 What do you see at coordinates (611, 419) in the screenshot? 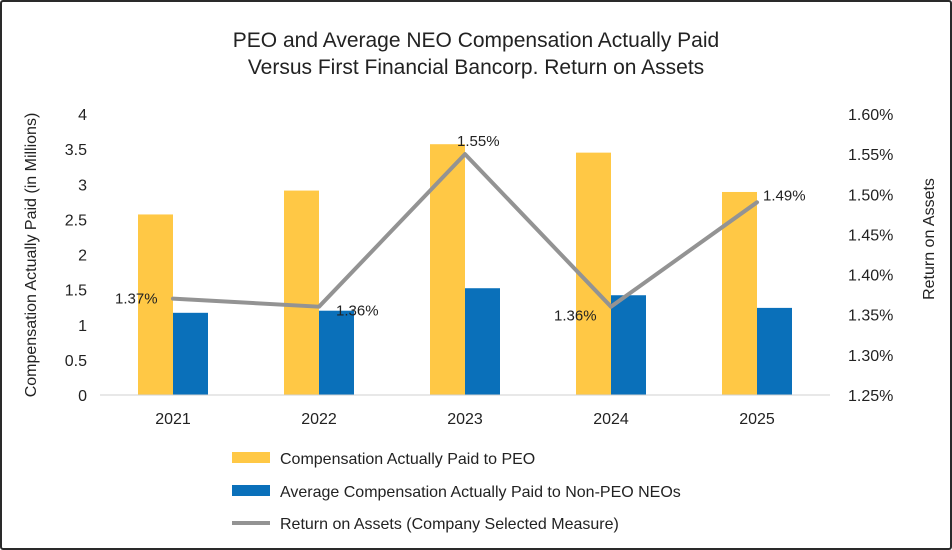
I see `x-tick-label: 2024` at bounding box center [611, 419].